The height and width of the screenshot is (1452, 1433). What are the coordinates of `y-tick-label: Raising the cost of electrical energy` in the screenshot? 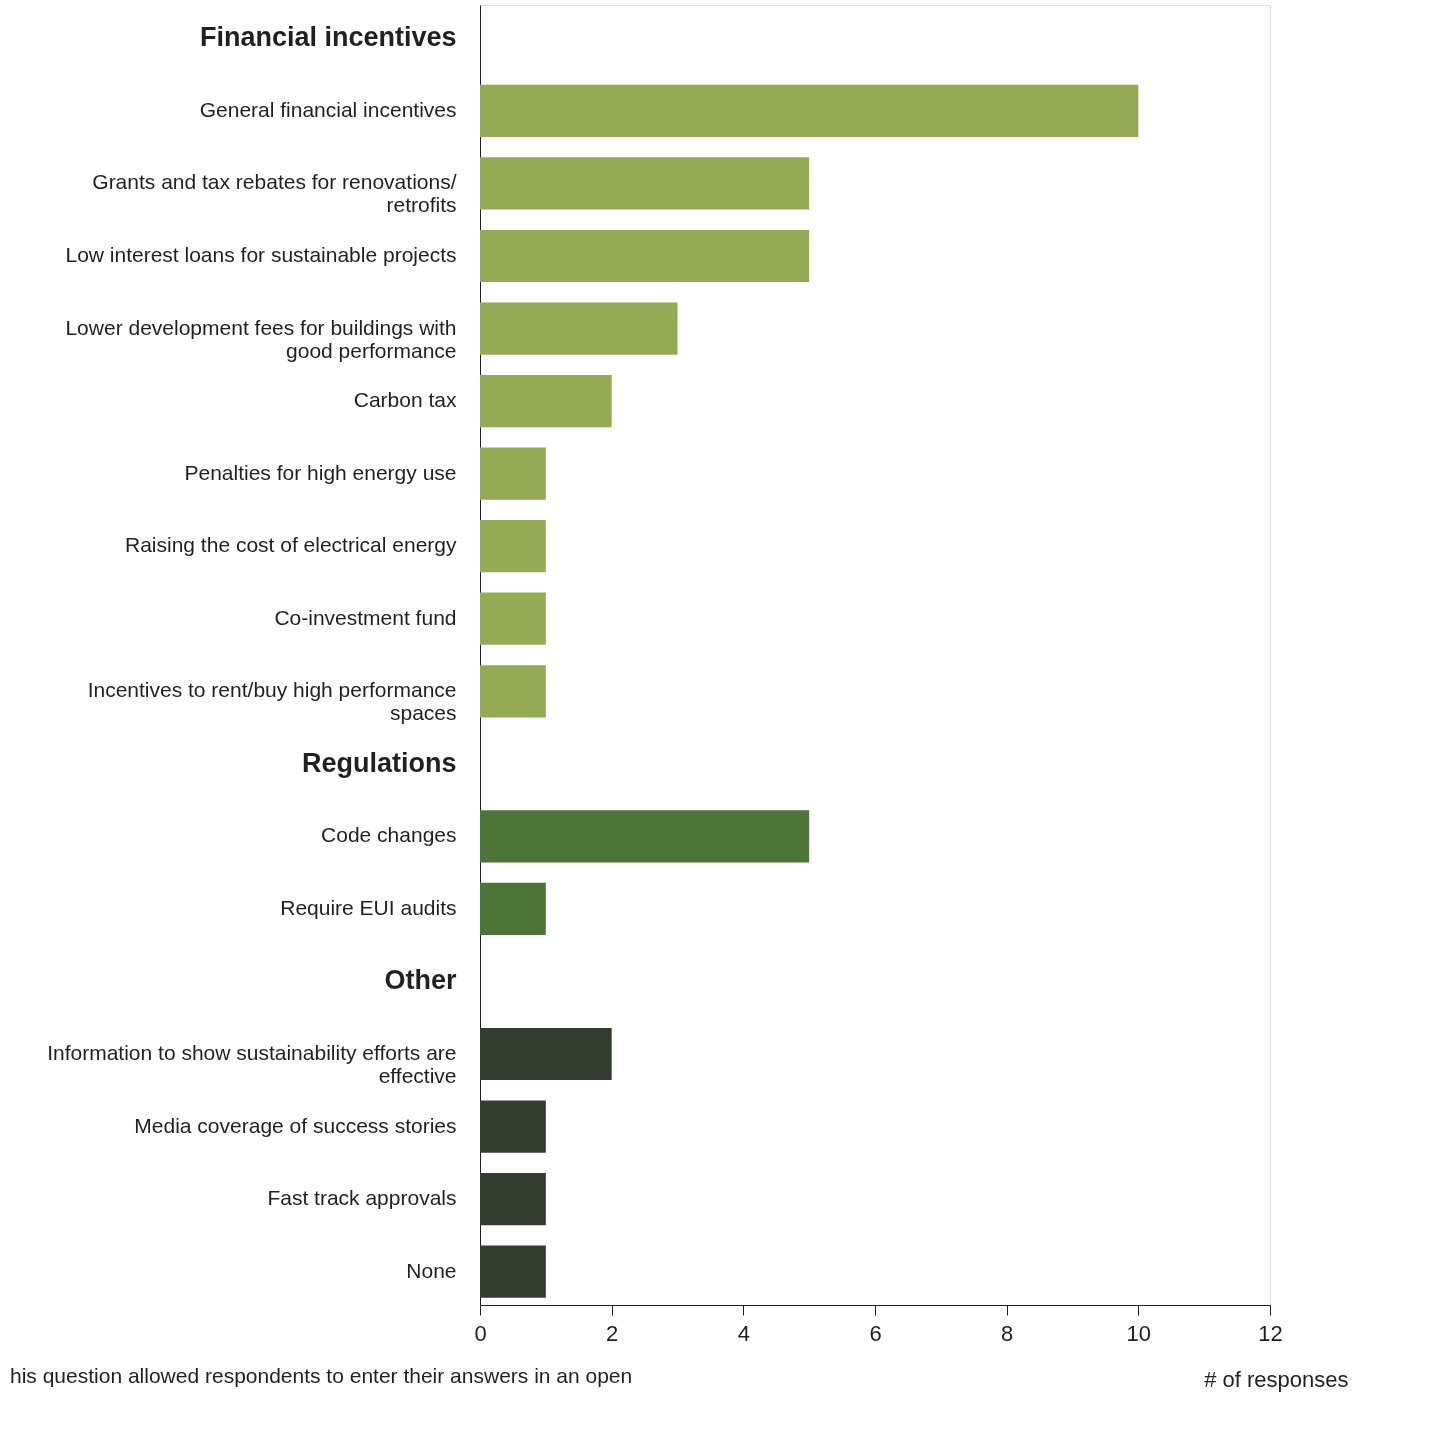 It's located at (291, 545).